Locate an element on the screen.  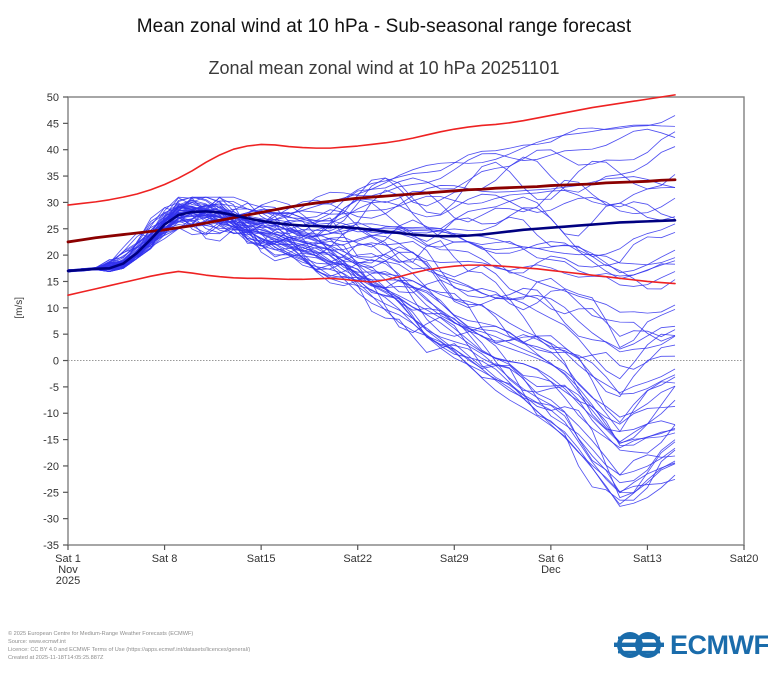
y-tick-label: -20 is located at coordinates (51, 467).